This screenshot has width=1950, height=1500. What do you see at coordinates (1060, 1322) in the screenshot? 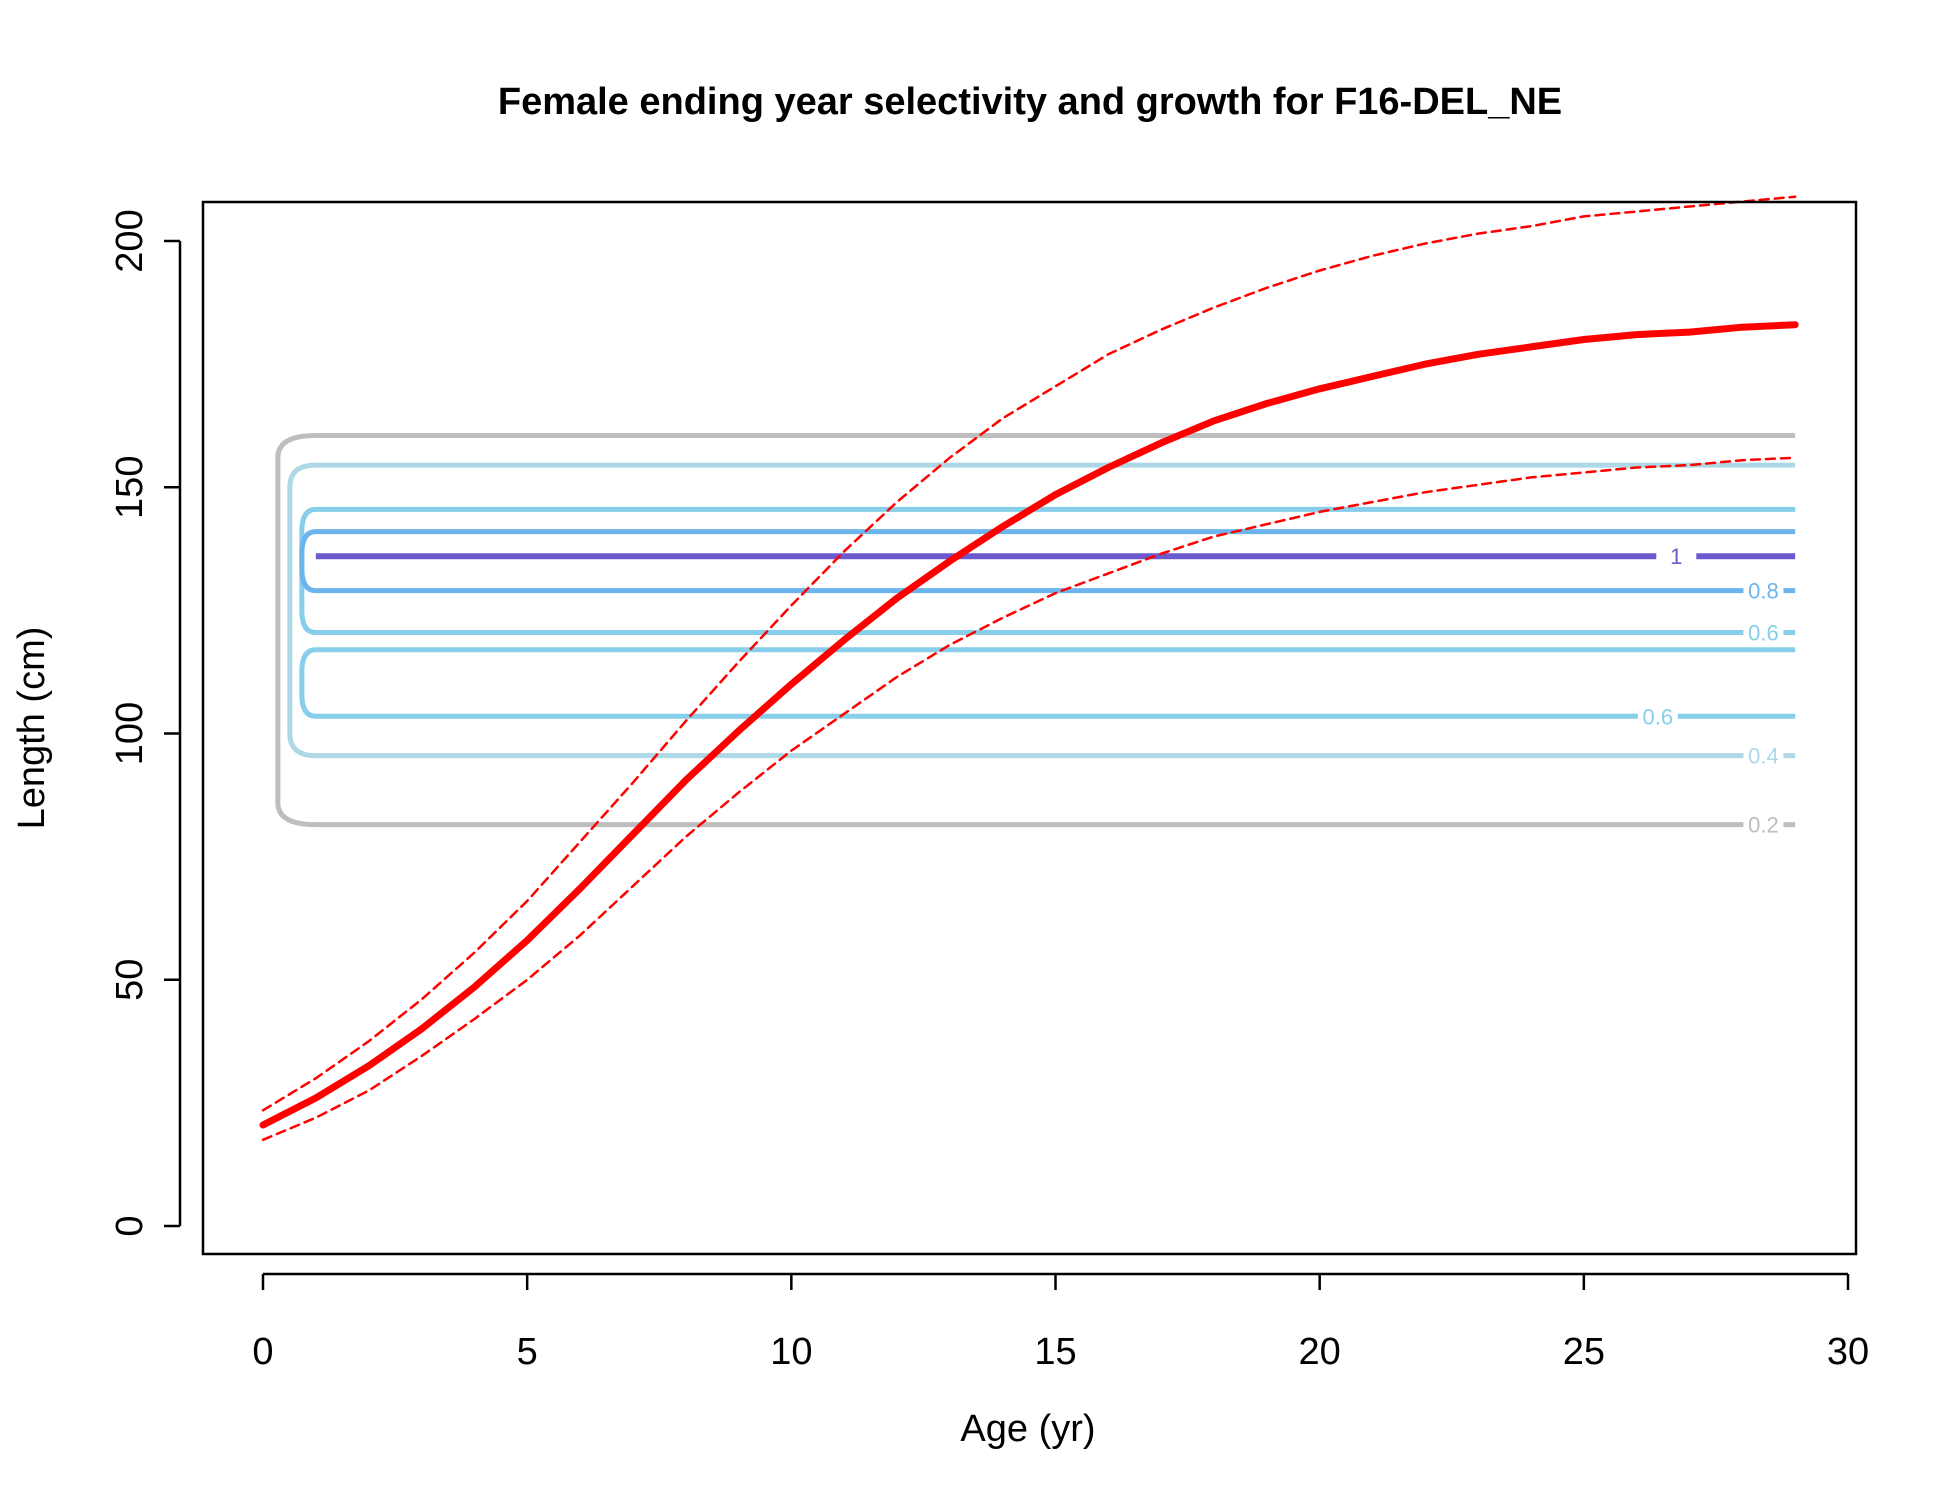
I see `x-axis: 0 5 10 15 20 25 30` at bounding box center [1060, 1322].